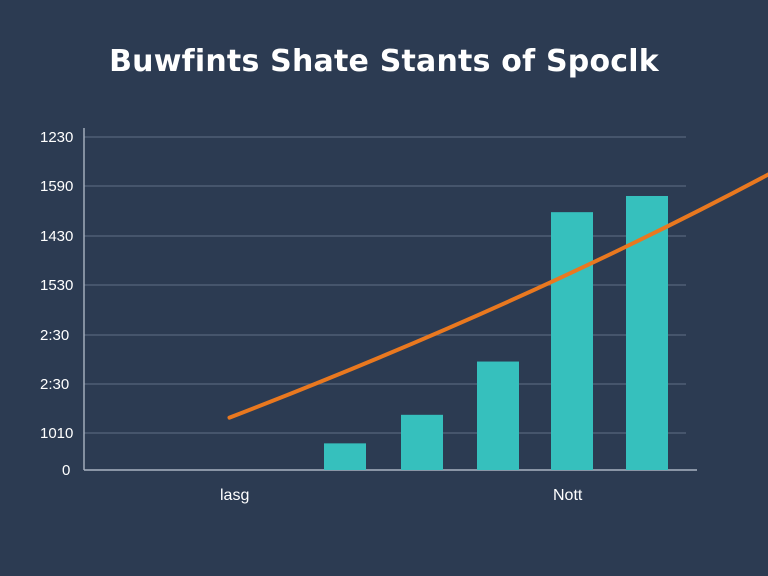 The height and width of the screenshot is (576, 768). Describe the element at coordinates (66, 470) in the screenshot. I see `y-tick-label: 0` at that location.